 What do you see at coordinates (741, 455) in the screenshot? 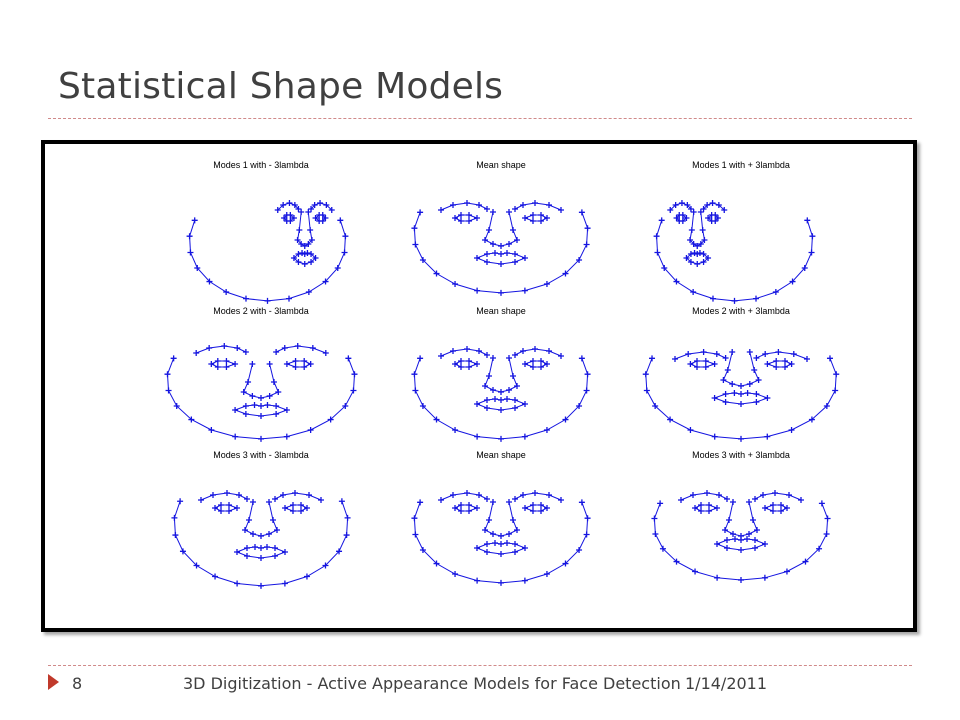
I see `panel-title: Modes 3 with + 3lambda` at bounding box center [741, 455].